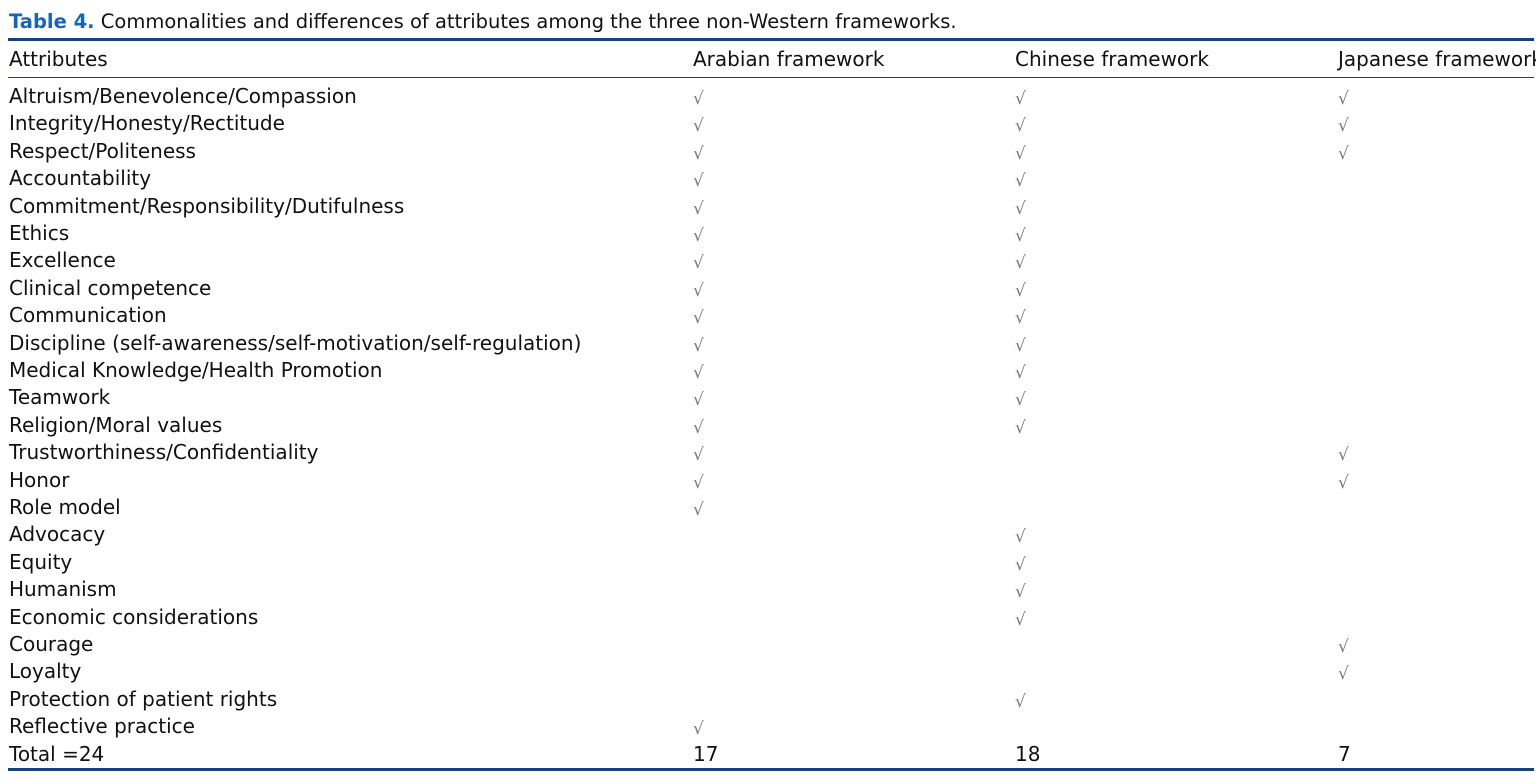  I want to click on header-attributes: Attributes, so click(58, 59).